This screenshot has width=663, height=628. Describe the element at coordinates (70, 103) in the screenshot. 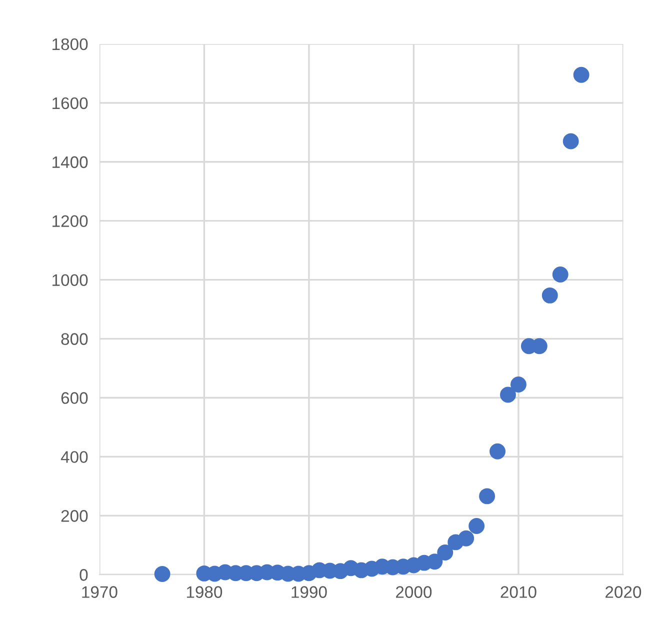

I see `y-tick-label: 1600` at that location.